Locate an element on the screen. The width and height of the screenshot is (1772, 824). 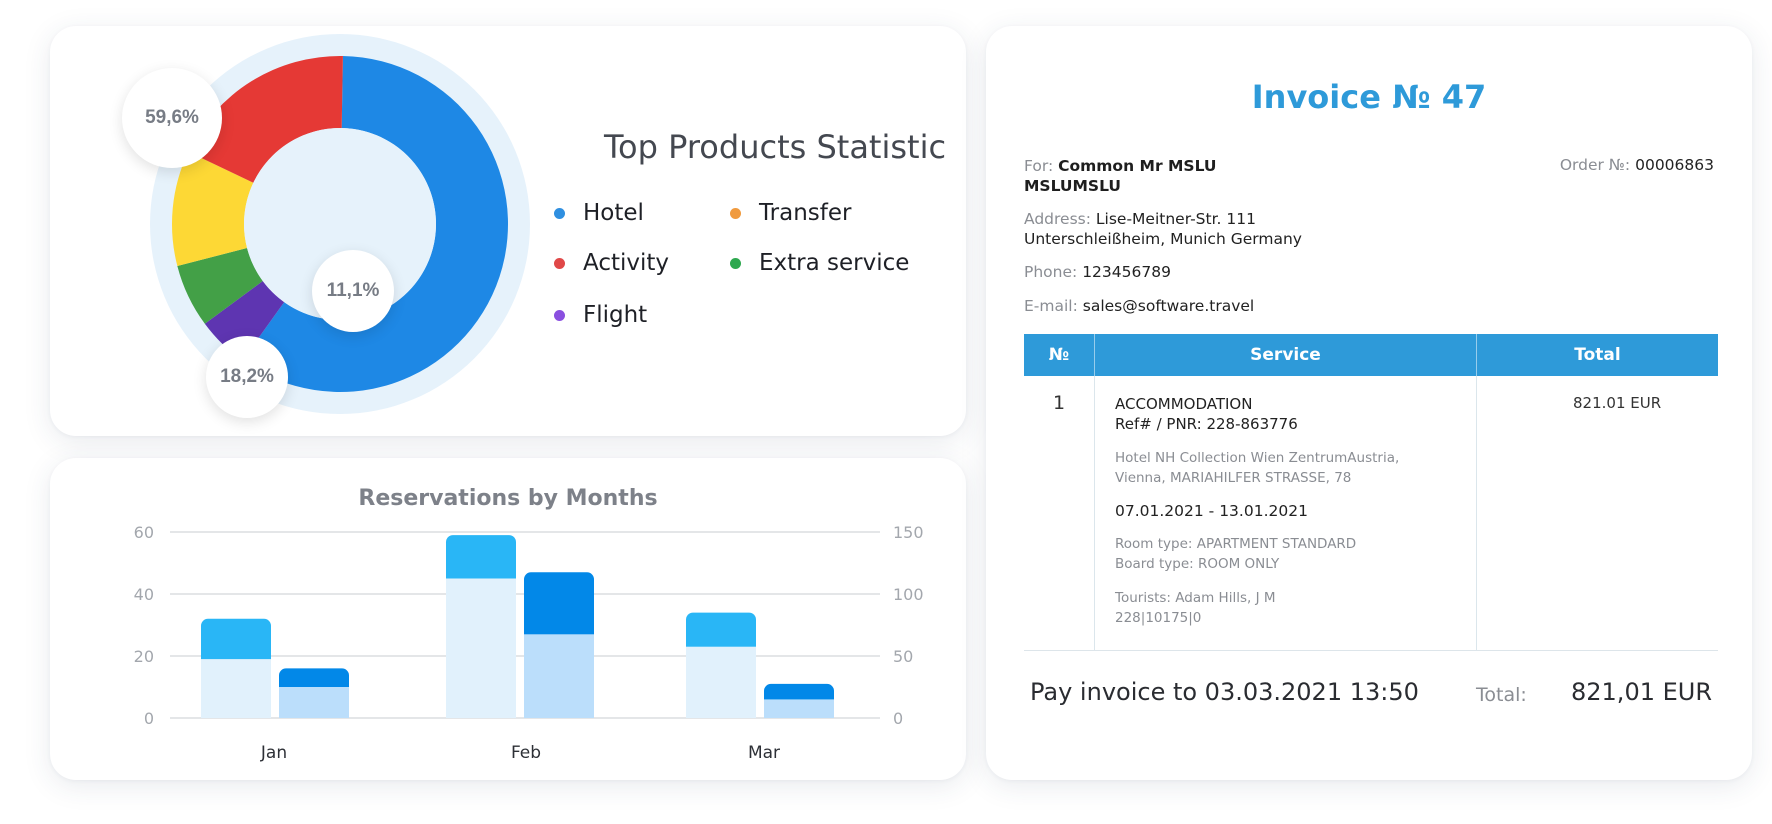
total-label: Total: is located at coordinates (1501, 695).